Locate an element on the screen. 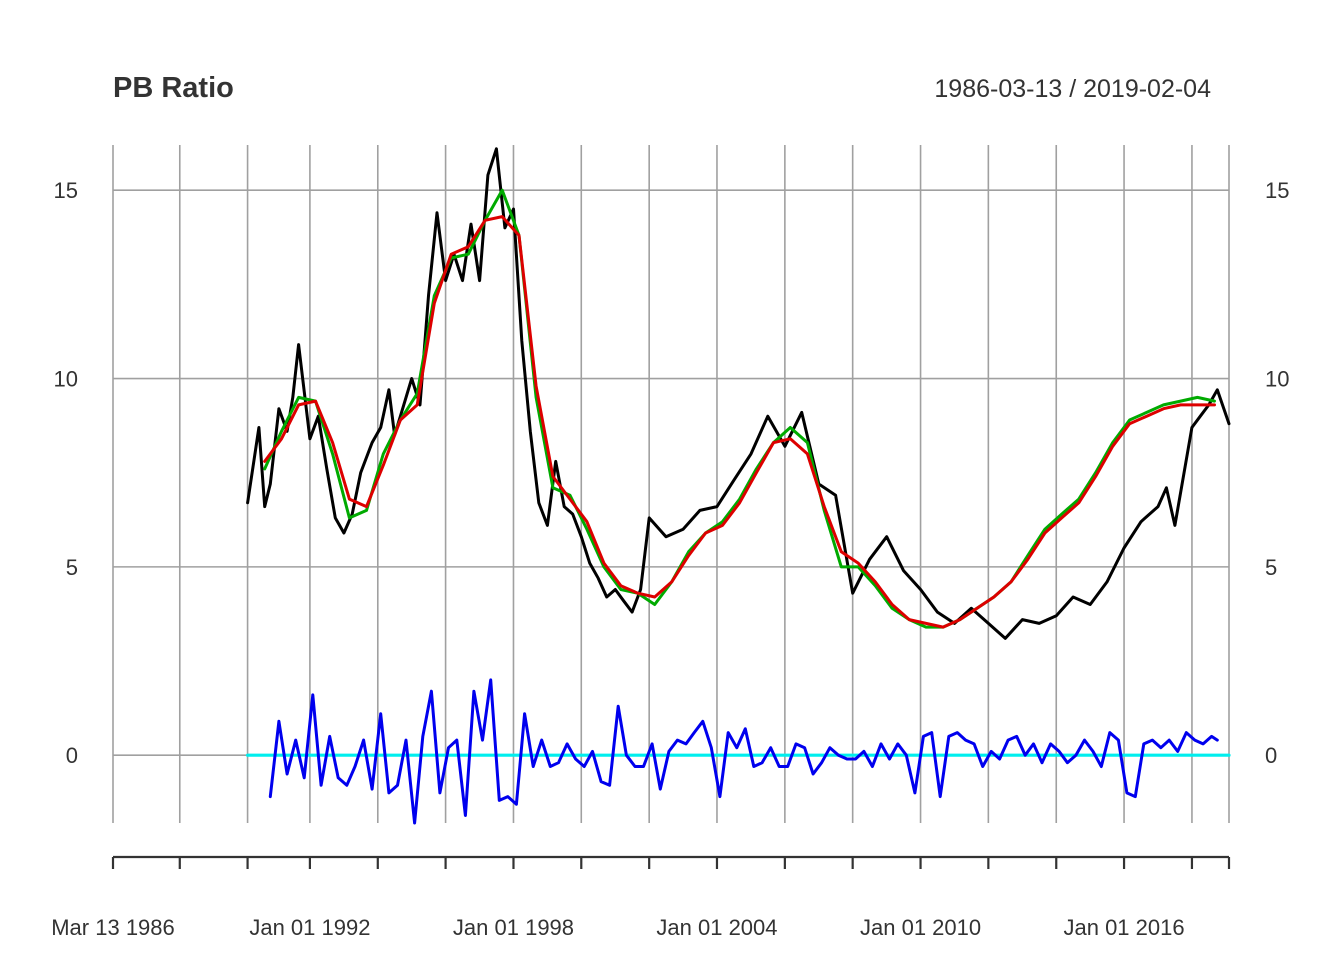  x-tick-label-0: Mar 13 1986 is located at coordinates (113, 927).